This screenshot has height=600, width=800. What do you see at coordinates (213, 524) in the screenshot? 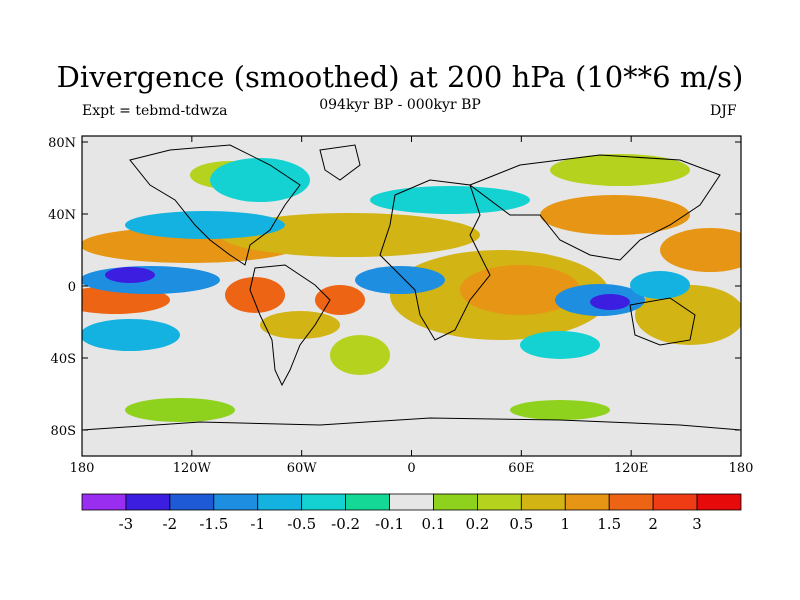
I see `colorbar-label: -1.5` at bounding box center [213, 524].